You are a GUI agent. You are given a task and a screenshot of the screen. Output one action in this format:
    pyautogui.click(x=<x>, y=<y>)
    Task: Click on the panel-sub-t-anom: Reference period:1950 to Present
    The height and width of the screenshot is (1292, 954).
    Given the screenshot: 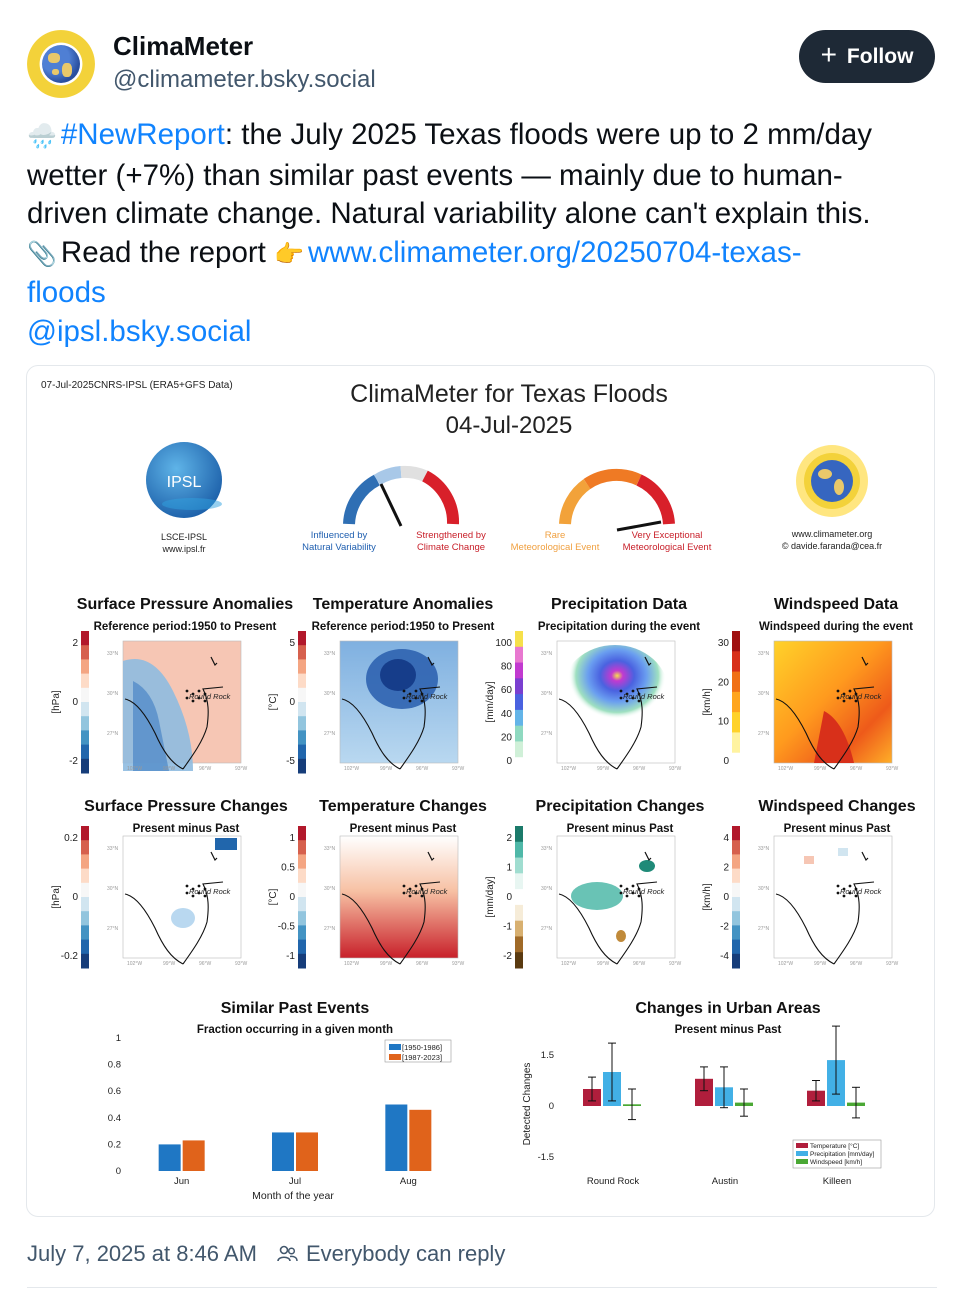 What is the action you would take?
    pyautogui.click(x=403, y=627)
    